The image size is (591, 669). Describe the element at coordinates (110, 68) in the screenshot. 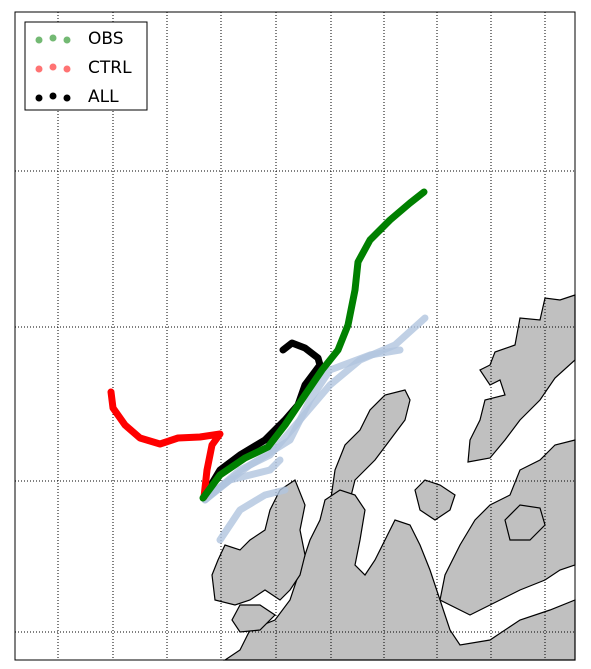

I see `legend-label: CTRL` at that location.